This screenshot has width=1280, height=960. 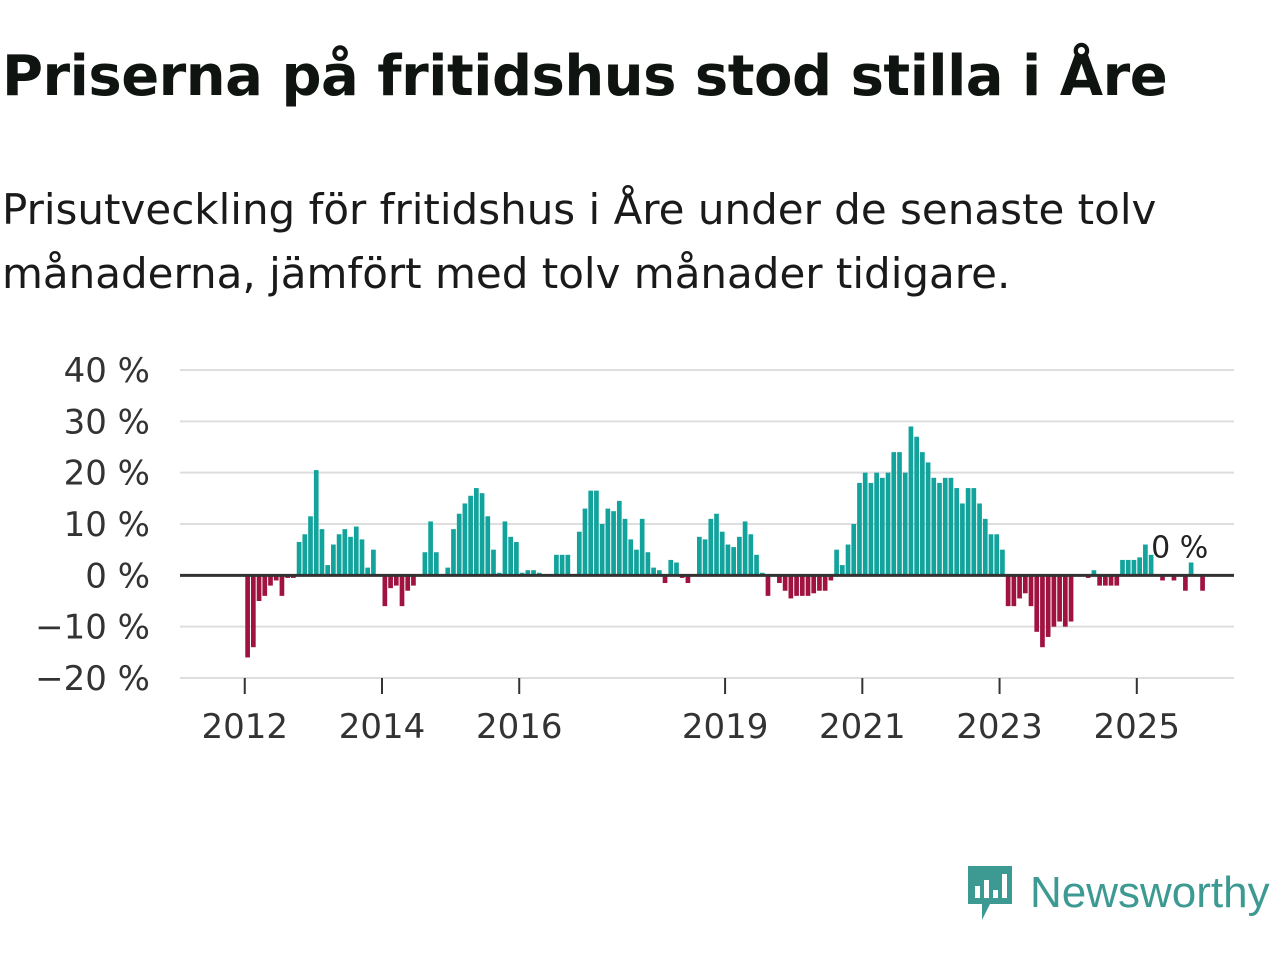 I want to click on y-tick-label: 30 %, so click(x=107, y=422).